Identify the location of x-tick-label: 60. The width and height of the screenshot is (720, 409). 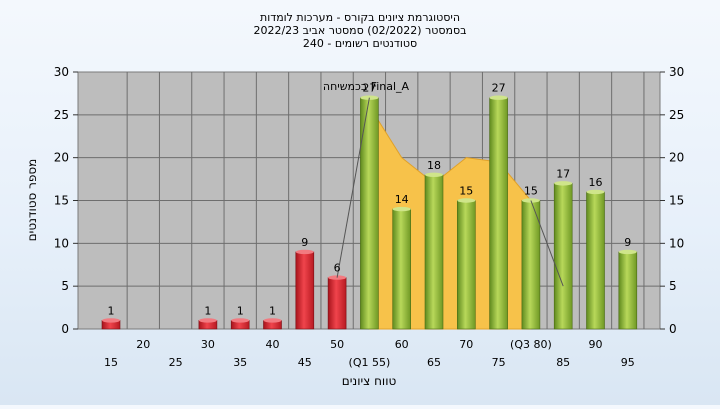
(402, 344).